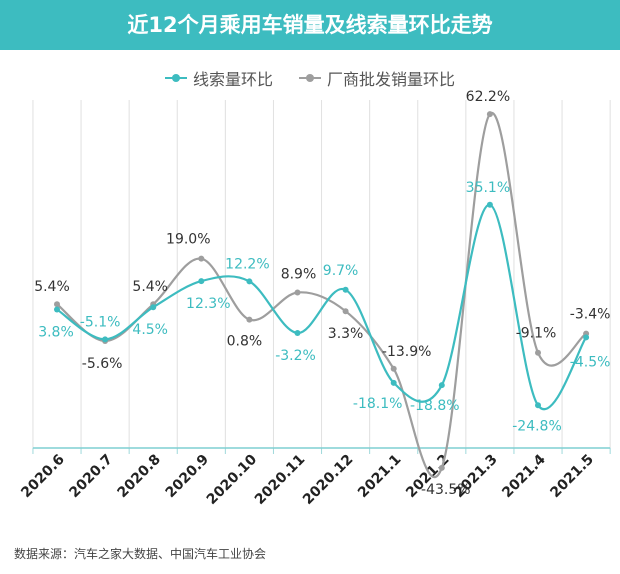  Describe the element at coordinates (380, 477) in the screenshot. I see `x-tick-label: 2021.1` at that location.